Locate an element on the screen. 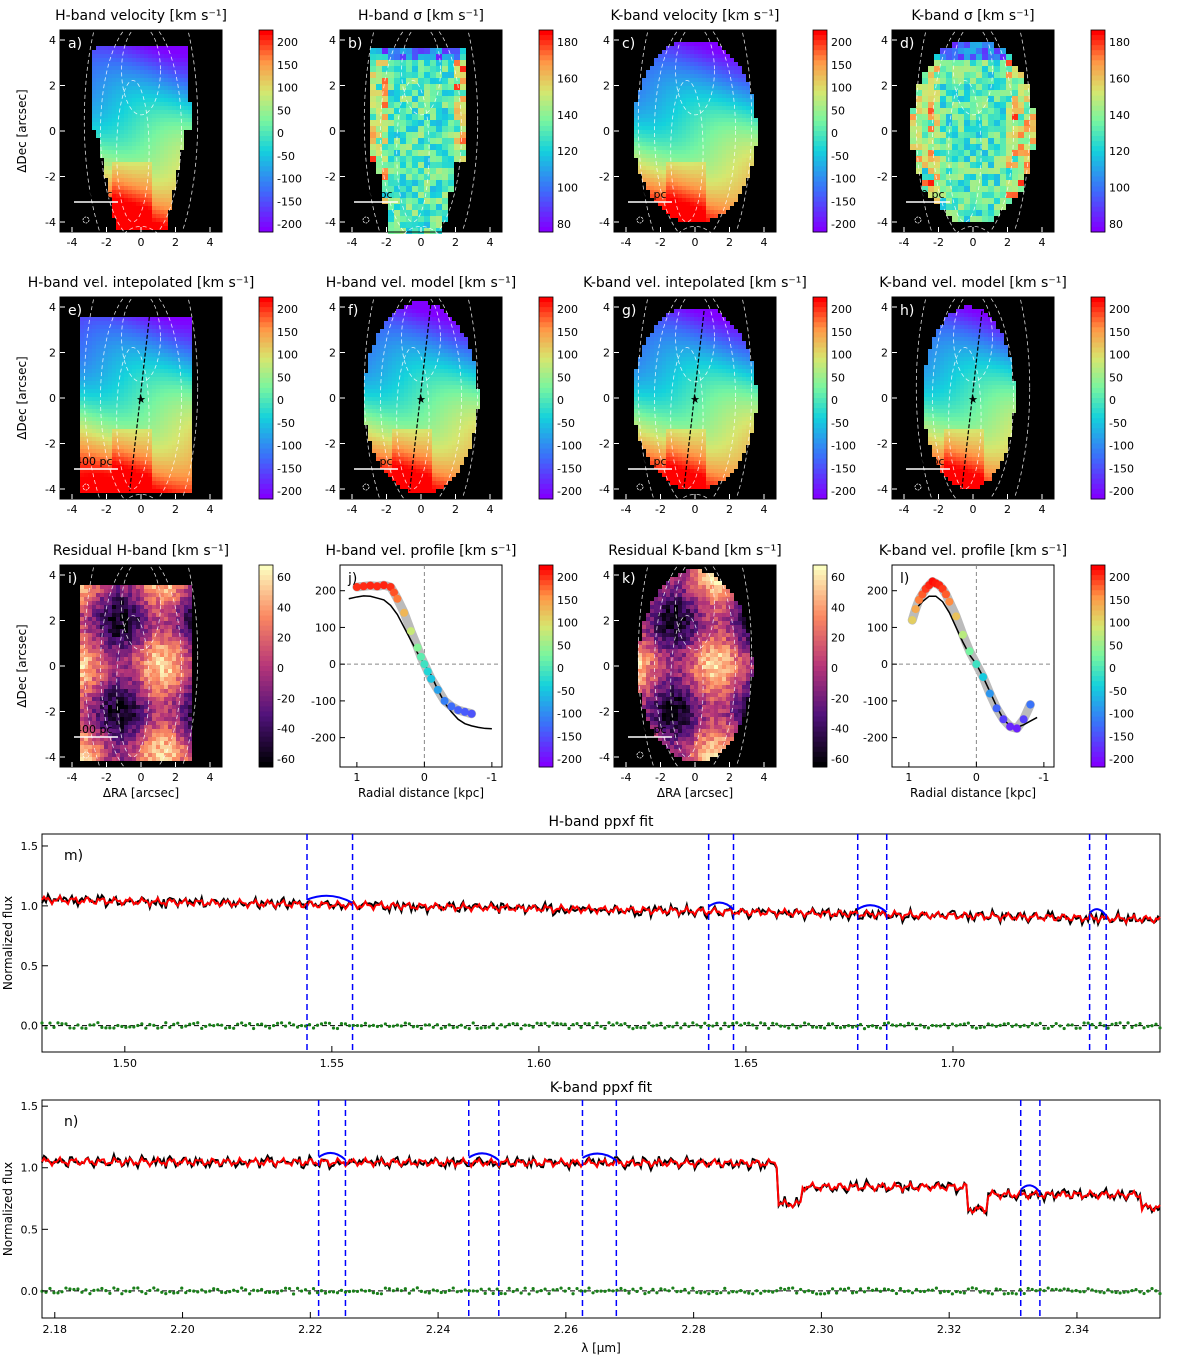  colorbar-tick-label: 120 is located at coordinates (567, 151).